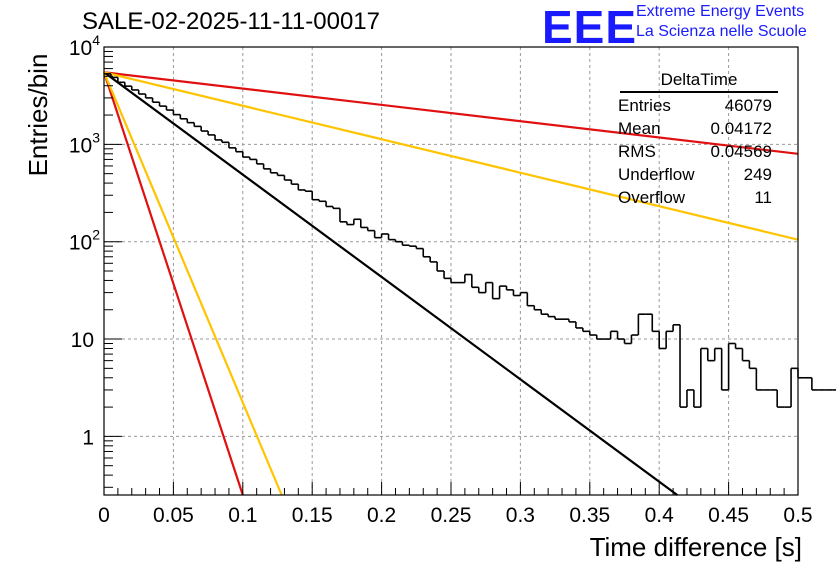 The image size is (836, 572). I want to click on x-tick-label: 0, so click(104, 515).